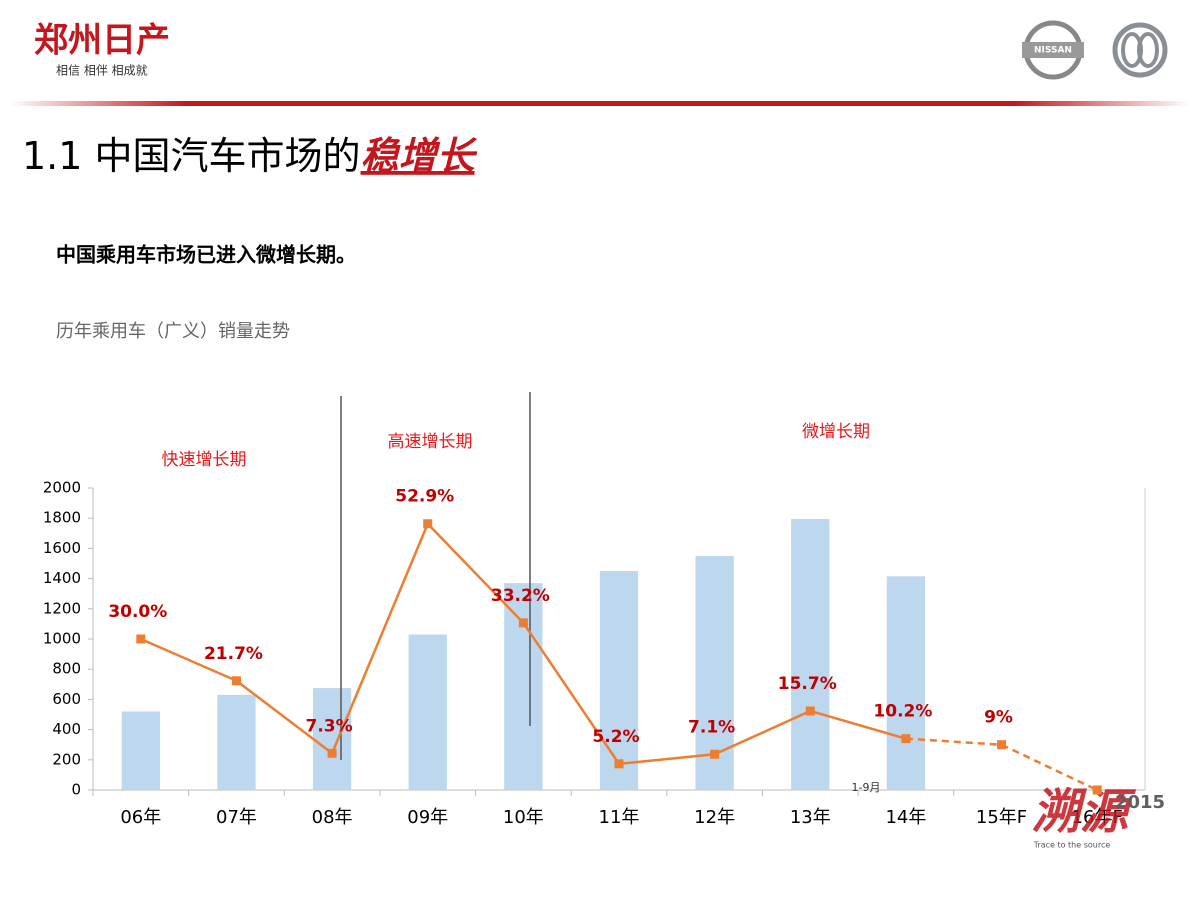  Describe the element at coordinates (836, 432) in the screenshot. I see `phase-label: 微增长期` at that location.